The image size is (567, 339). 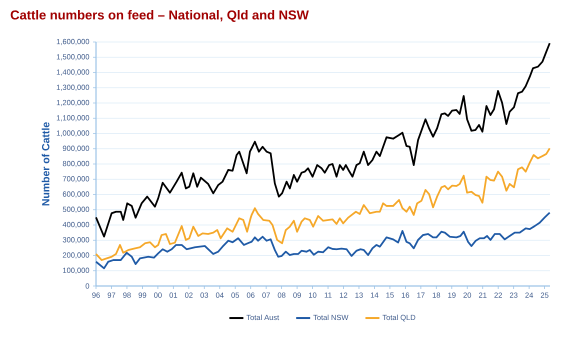 What do you see at coordinates (323, 241) in the screenshot?
I see `line-series` at bounding box center [323, 241].